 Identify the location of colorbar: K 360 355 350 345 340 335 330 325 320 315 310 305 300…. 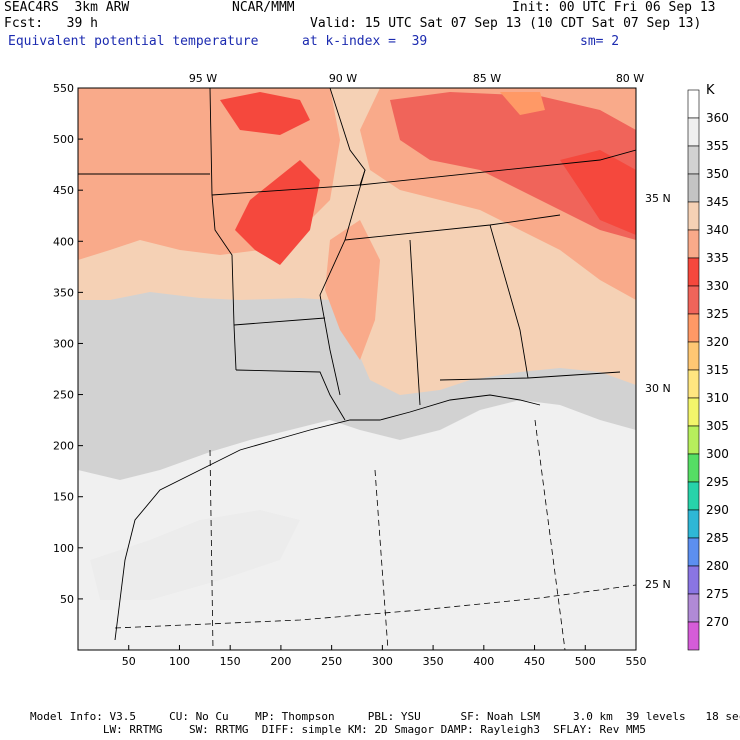
(708, 367).